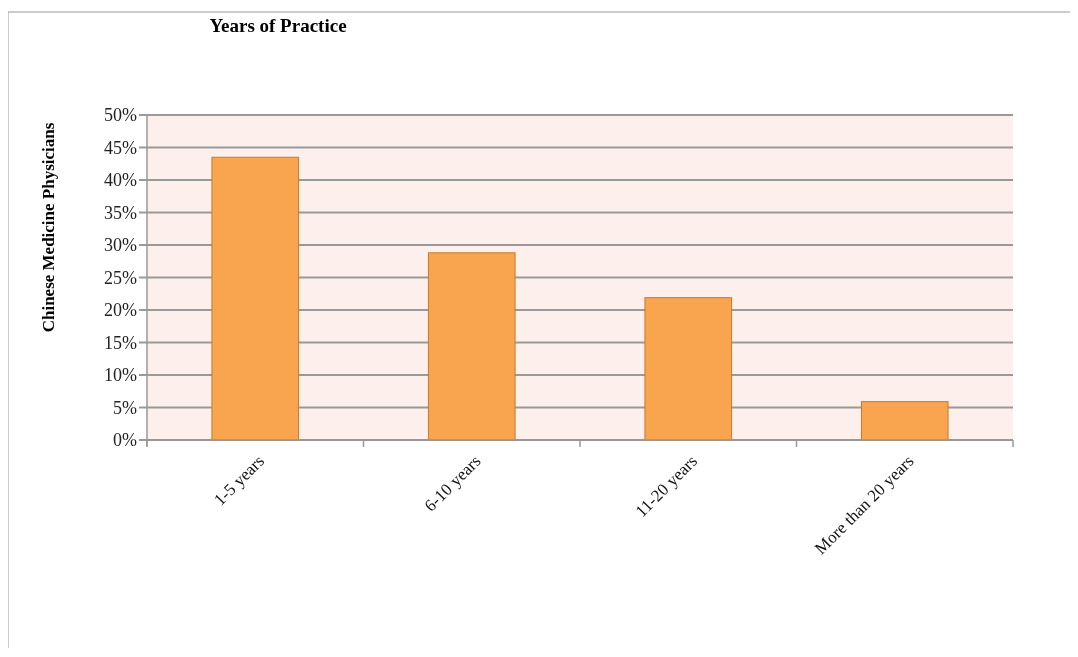  What do you see at coordinates (125, 407) in the screenshot?
I see `y-tick-label: 5%` at bounding box center [125, 407].